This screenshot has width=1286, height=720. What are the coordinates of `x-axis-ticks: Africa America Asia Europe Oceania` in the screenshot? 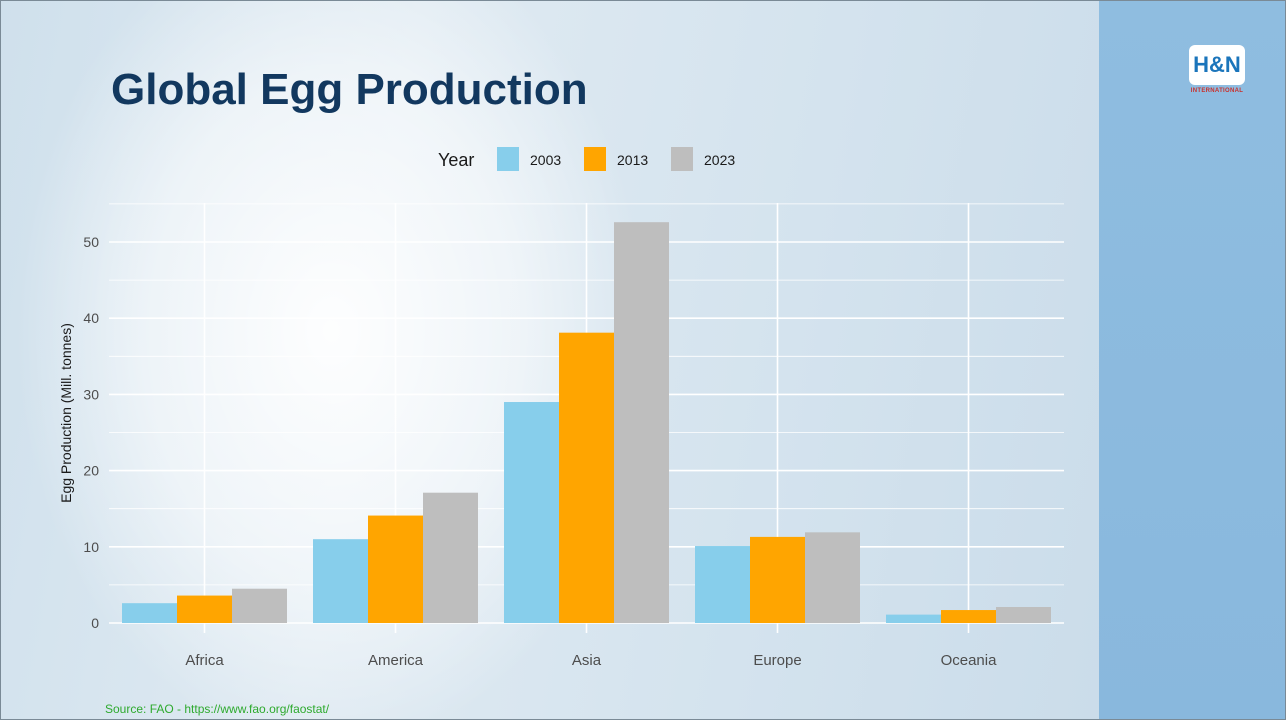 It's located at (591, 660).